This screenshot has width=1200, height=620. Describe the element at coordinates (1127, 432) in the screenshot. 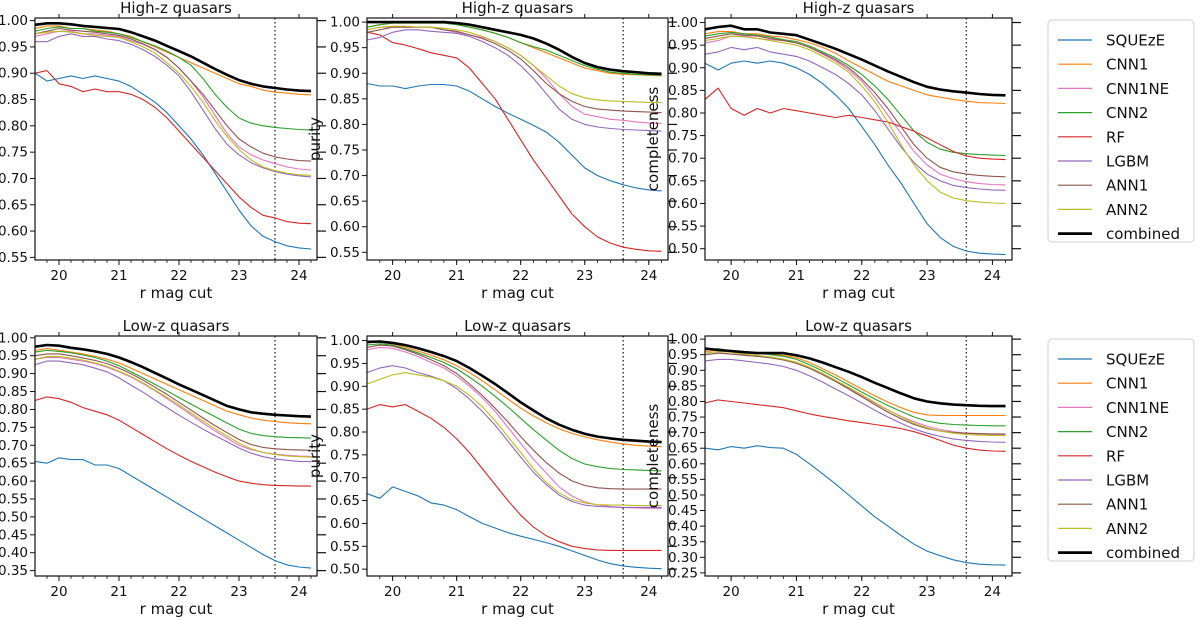

I see `legend-label-cnn2: CNN2` at that location.